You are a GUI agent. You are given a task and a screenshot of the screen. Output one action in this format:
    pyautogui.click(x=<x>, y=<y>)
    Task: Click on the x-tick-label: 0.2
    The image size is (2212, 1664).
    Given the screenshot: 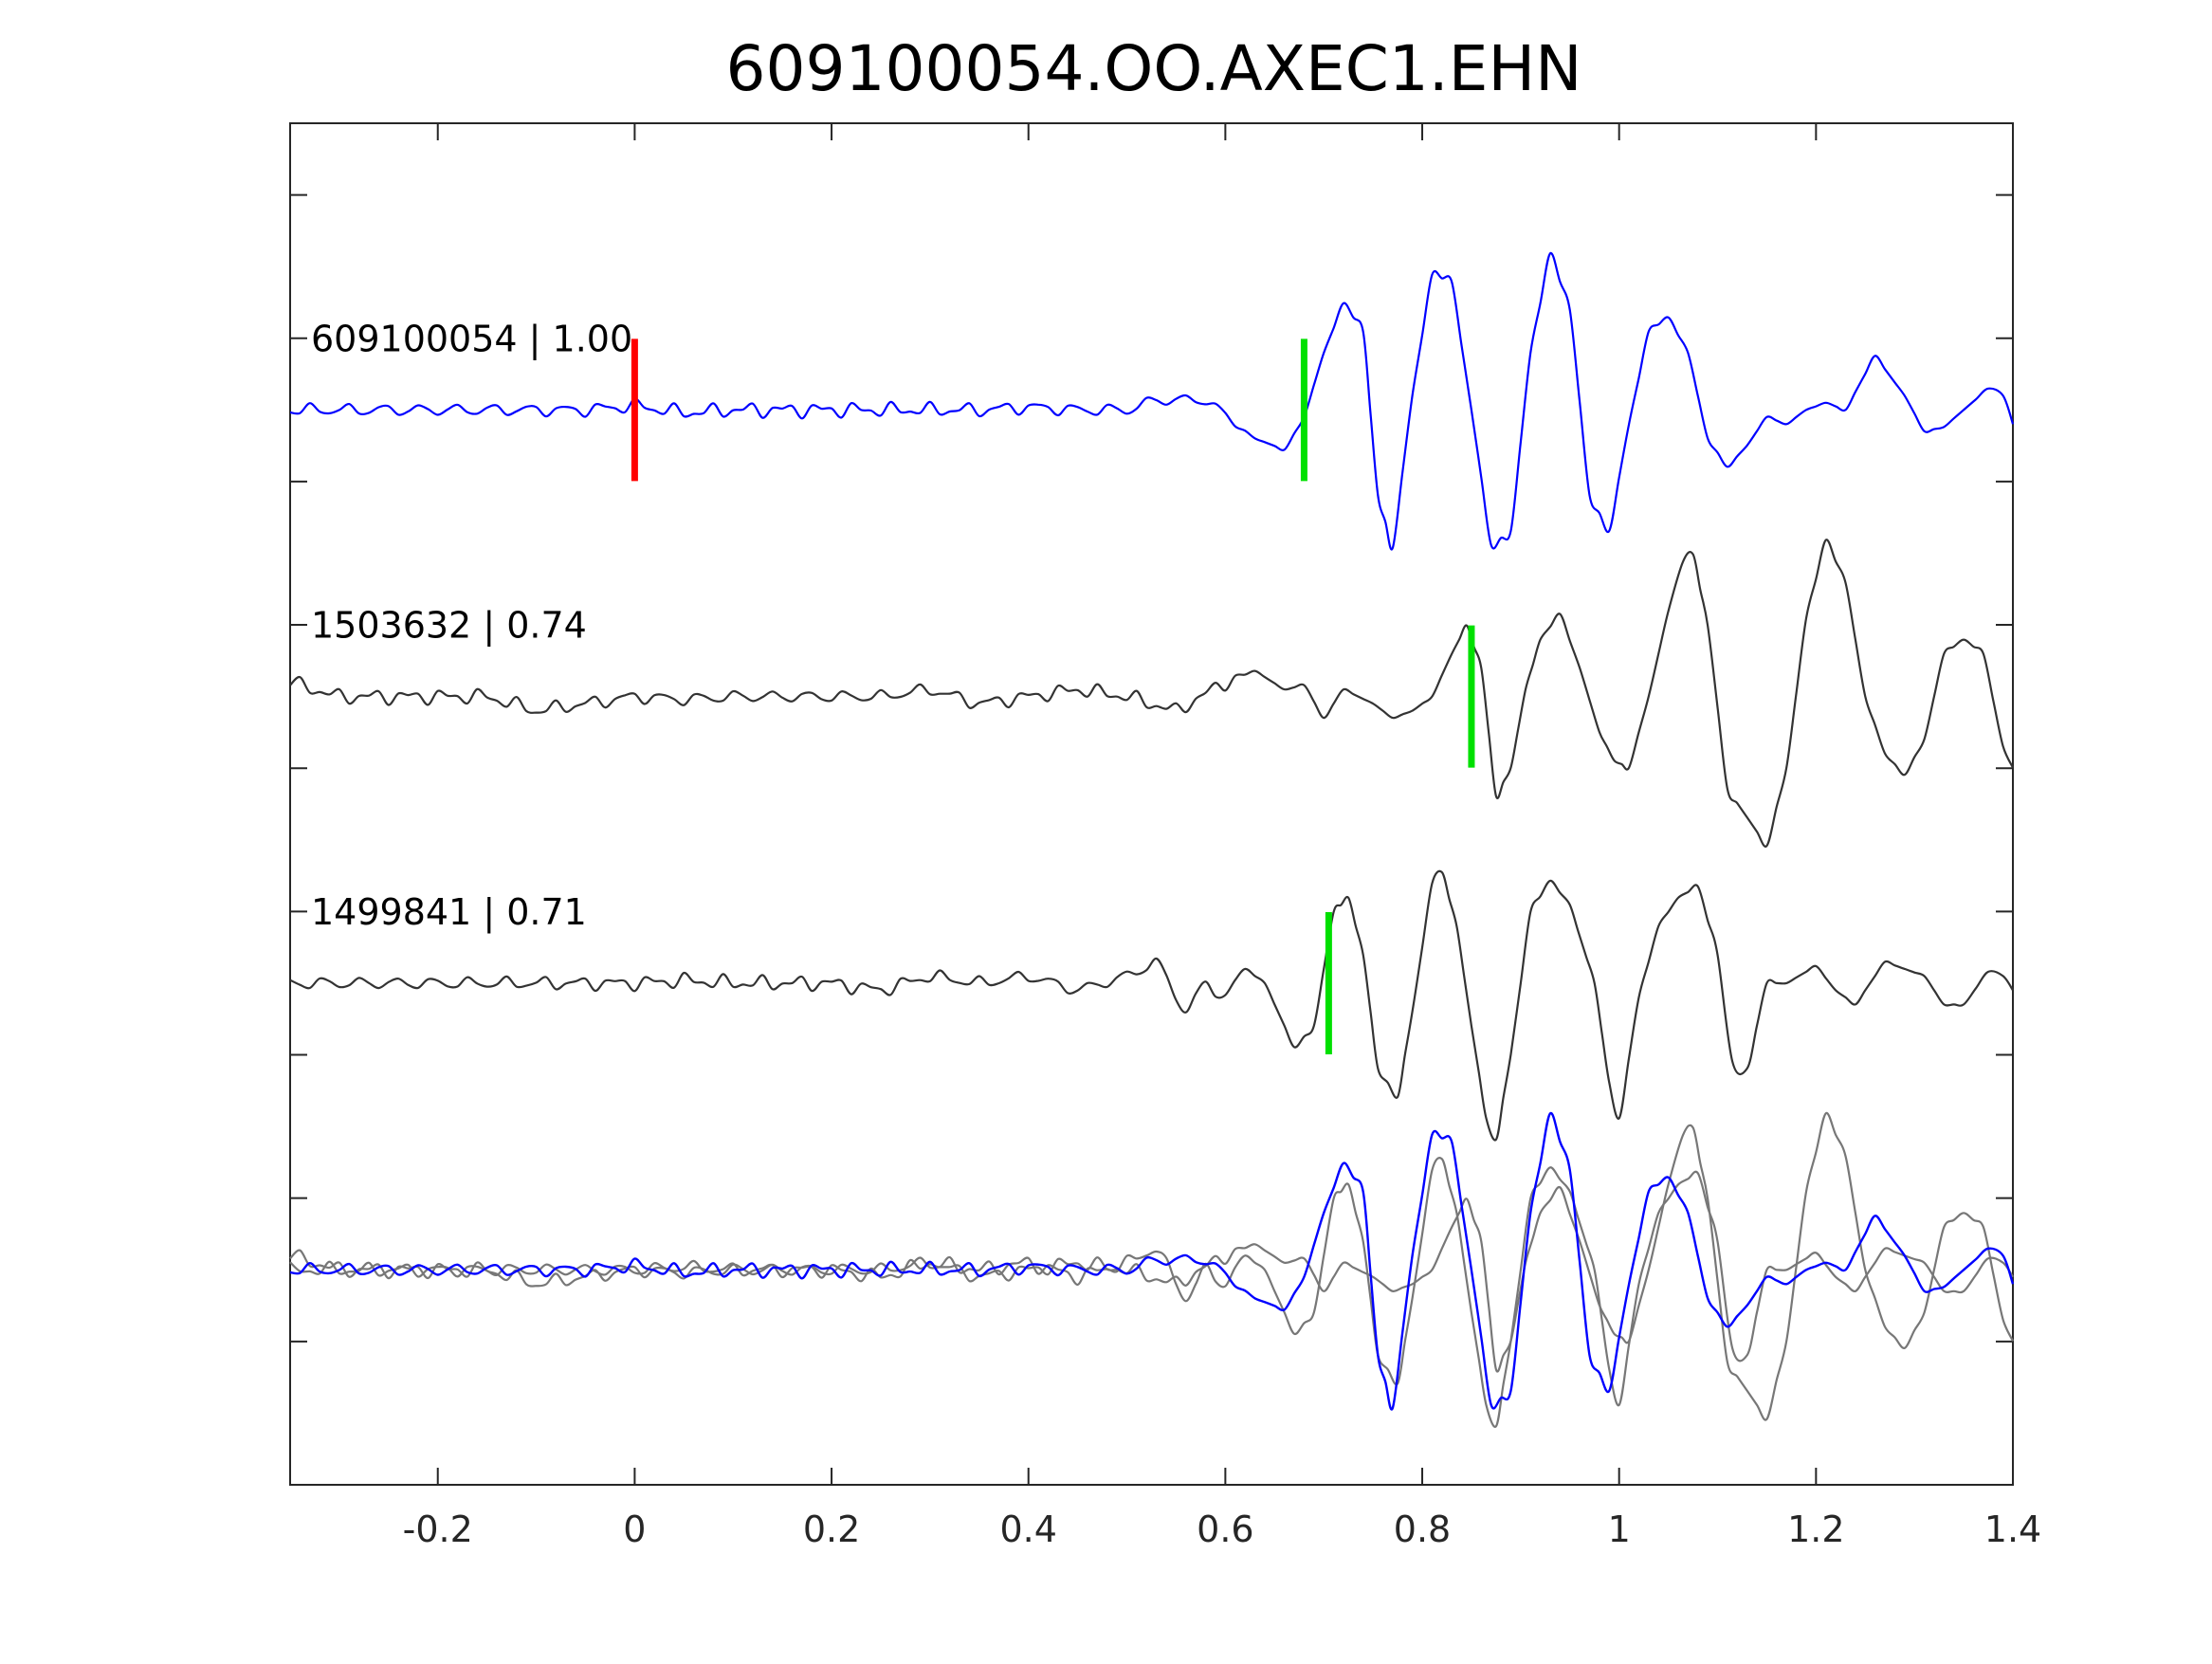 What is the action you would take?
    pyautogui.click(x=831, y=1529)
    